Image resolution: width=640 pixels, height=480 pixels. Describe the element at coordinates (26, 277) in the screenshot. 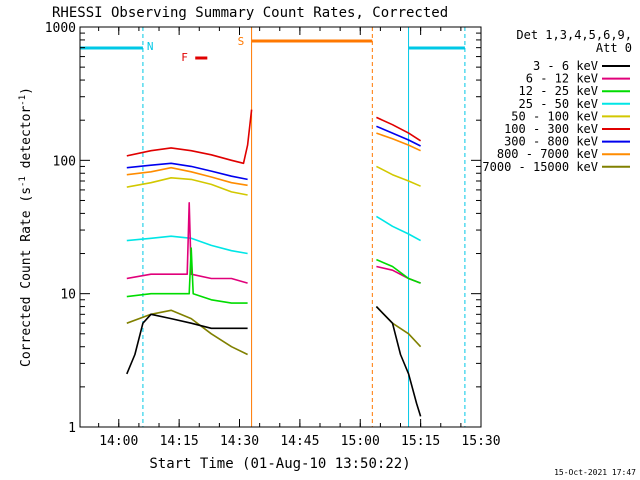

I see `y-axis-label-main: Corrected Count Rate (s` at that location.